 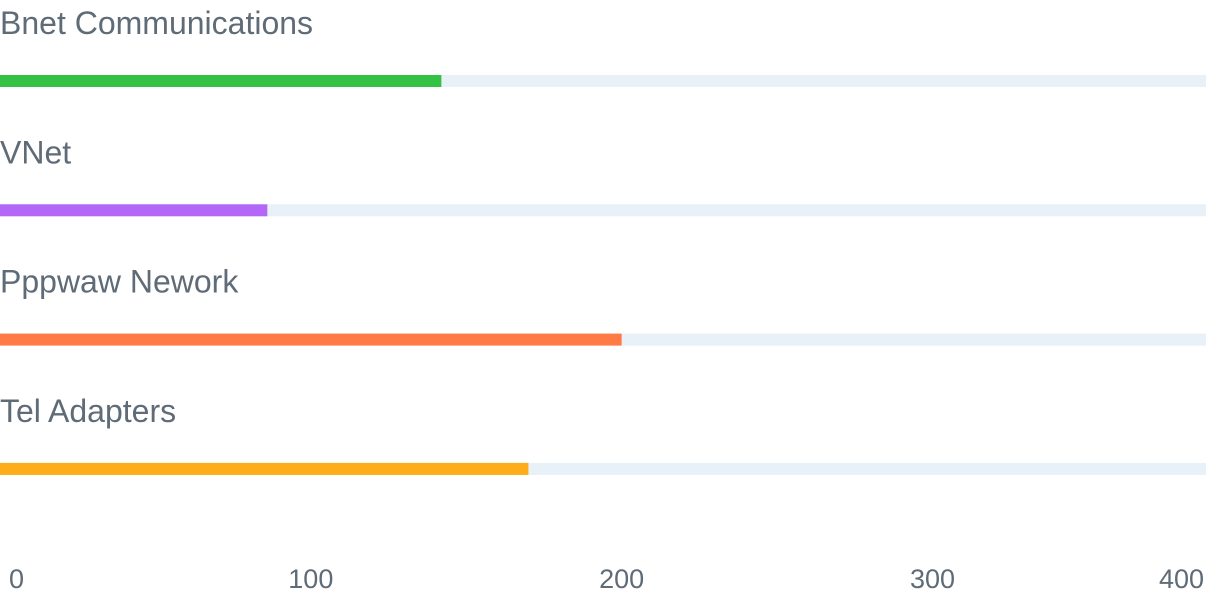 What do you see at coordinates (1181, 579) in the screenshot?
I see `x-tick-label: 400` at bounding box center [1181, 579].